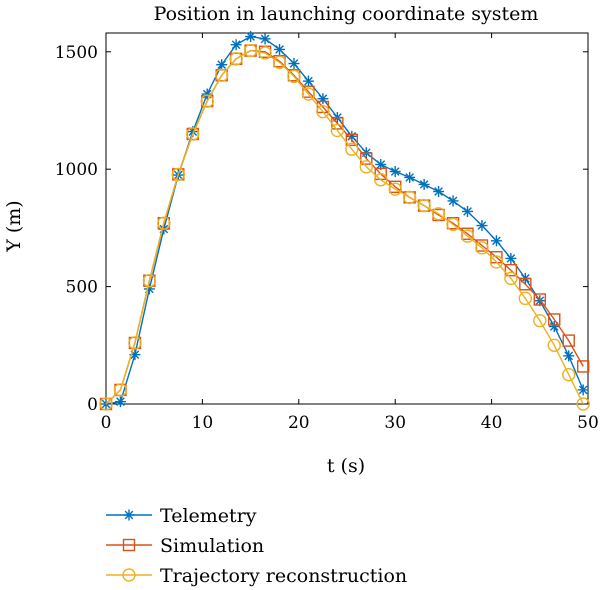 This screenshot has height=590, width=600. Describe the element at coordinates (492, 423) in the screenshot. I see `x-tick-label: 40` at that location.